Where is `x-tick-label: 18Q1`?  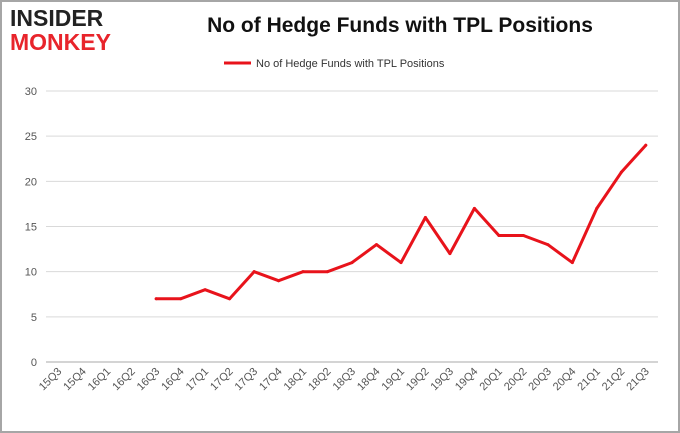 x-tick-label: 18Q1 is located at coordinates (296, 380).